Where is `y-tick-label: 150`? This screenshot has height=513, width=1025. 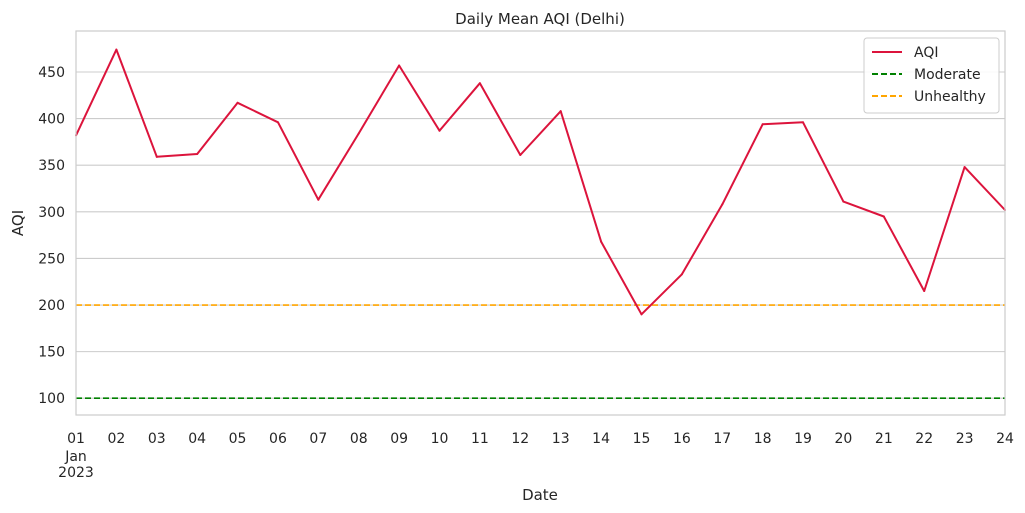
y-tick-label: 150 is located at coordinates (51, 353).